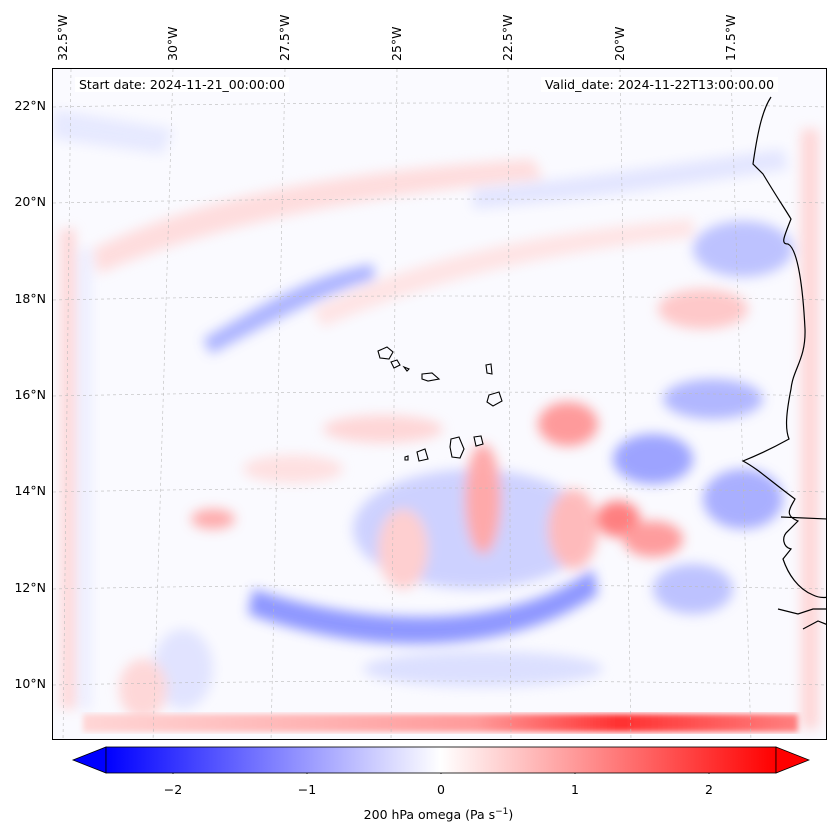  Describe the element at coordinates (507, 37) in the screenshot. I see `lon-label-22.5w: 22.5°W` at that location.